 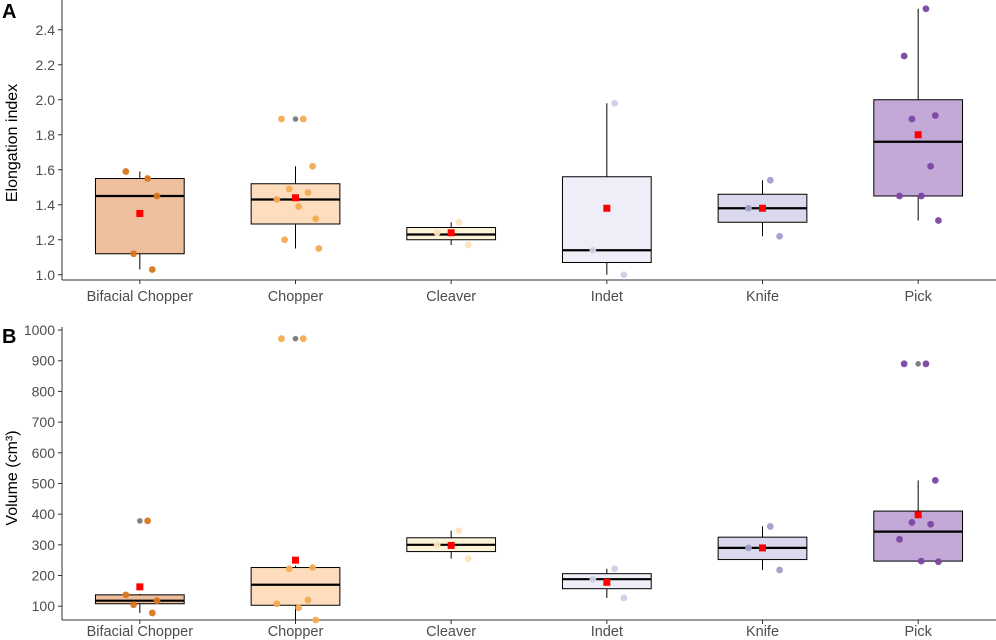 I want to click on panel-a-y-tick-label: 1.2, so click(x=46, y=240).